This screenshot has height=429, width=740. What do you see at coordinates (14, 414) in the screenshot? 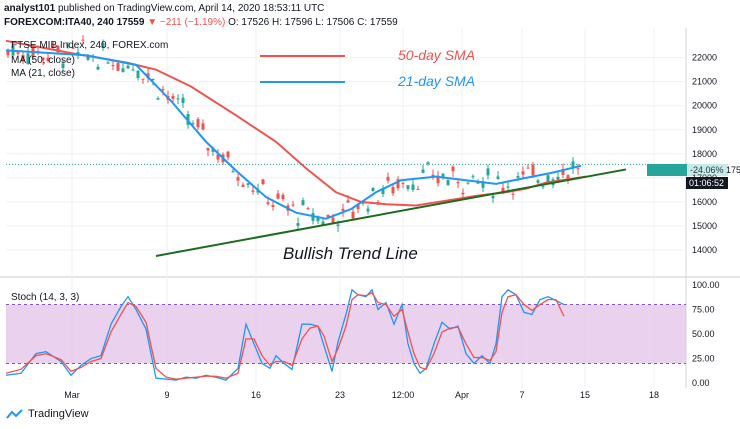
I see `tradingview-icon` at bounding box center [14, 414].